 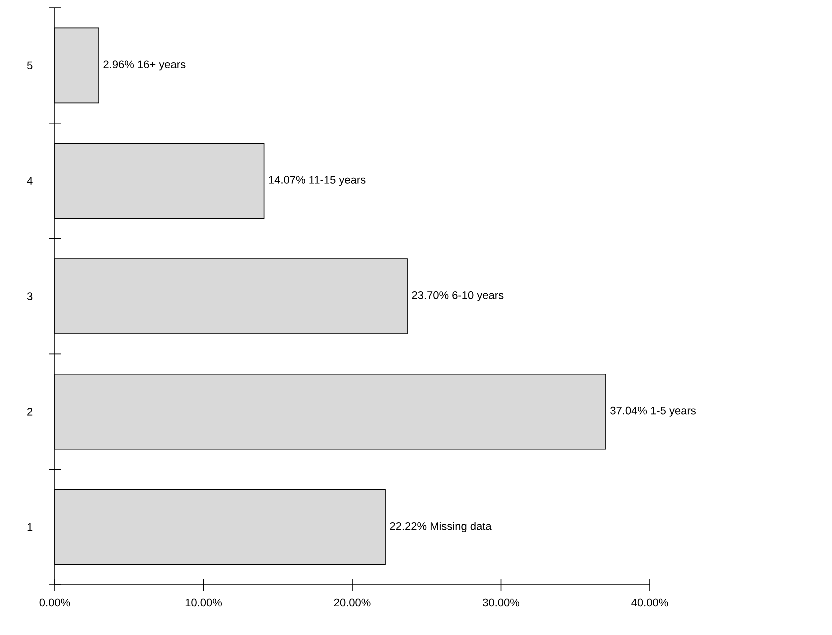 I want to click on x-tick-label: 0.00%, so click(x=55, y=602).